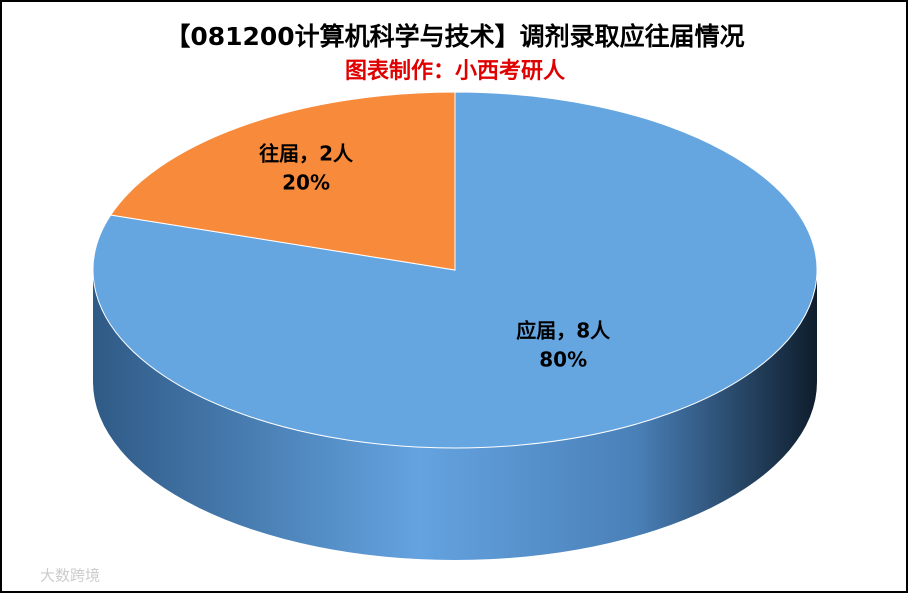 The image size is (909, 594). What do you see at coordinates (563, 331) in the screenshot?
I see `data-label: 应届，8人` at bounding box center [563, 331].